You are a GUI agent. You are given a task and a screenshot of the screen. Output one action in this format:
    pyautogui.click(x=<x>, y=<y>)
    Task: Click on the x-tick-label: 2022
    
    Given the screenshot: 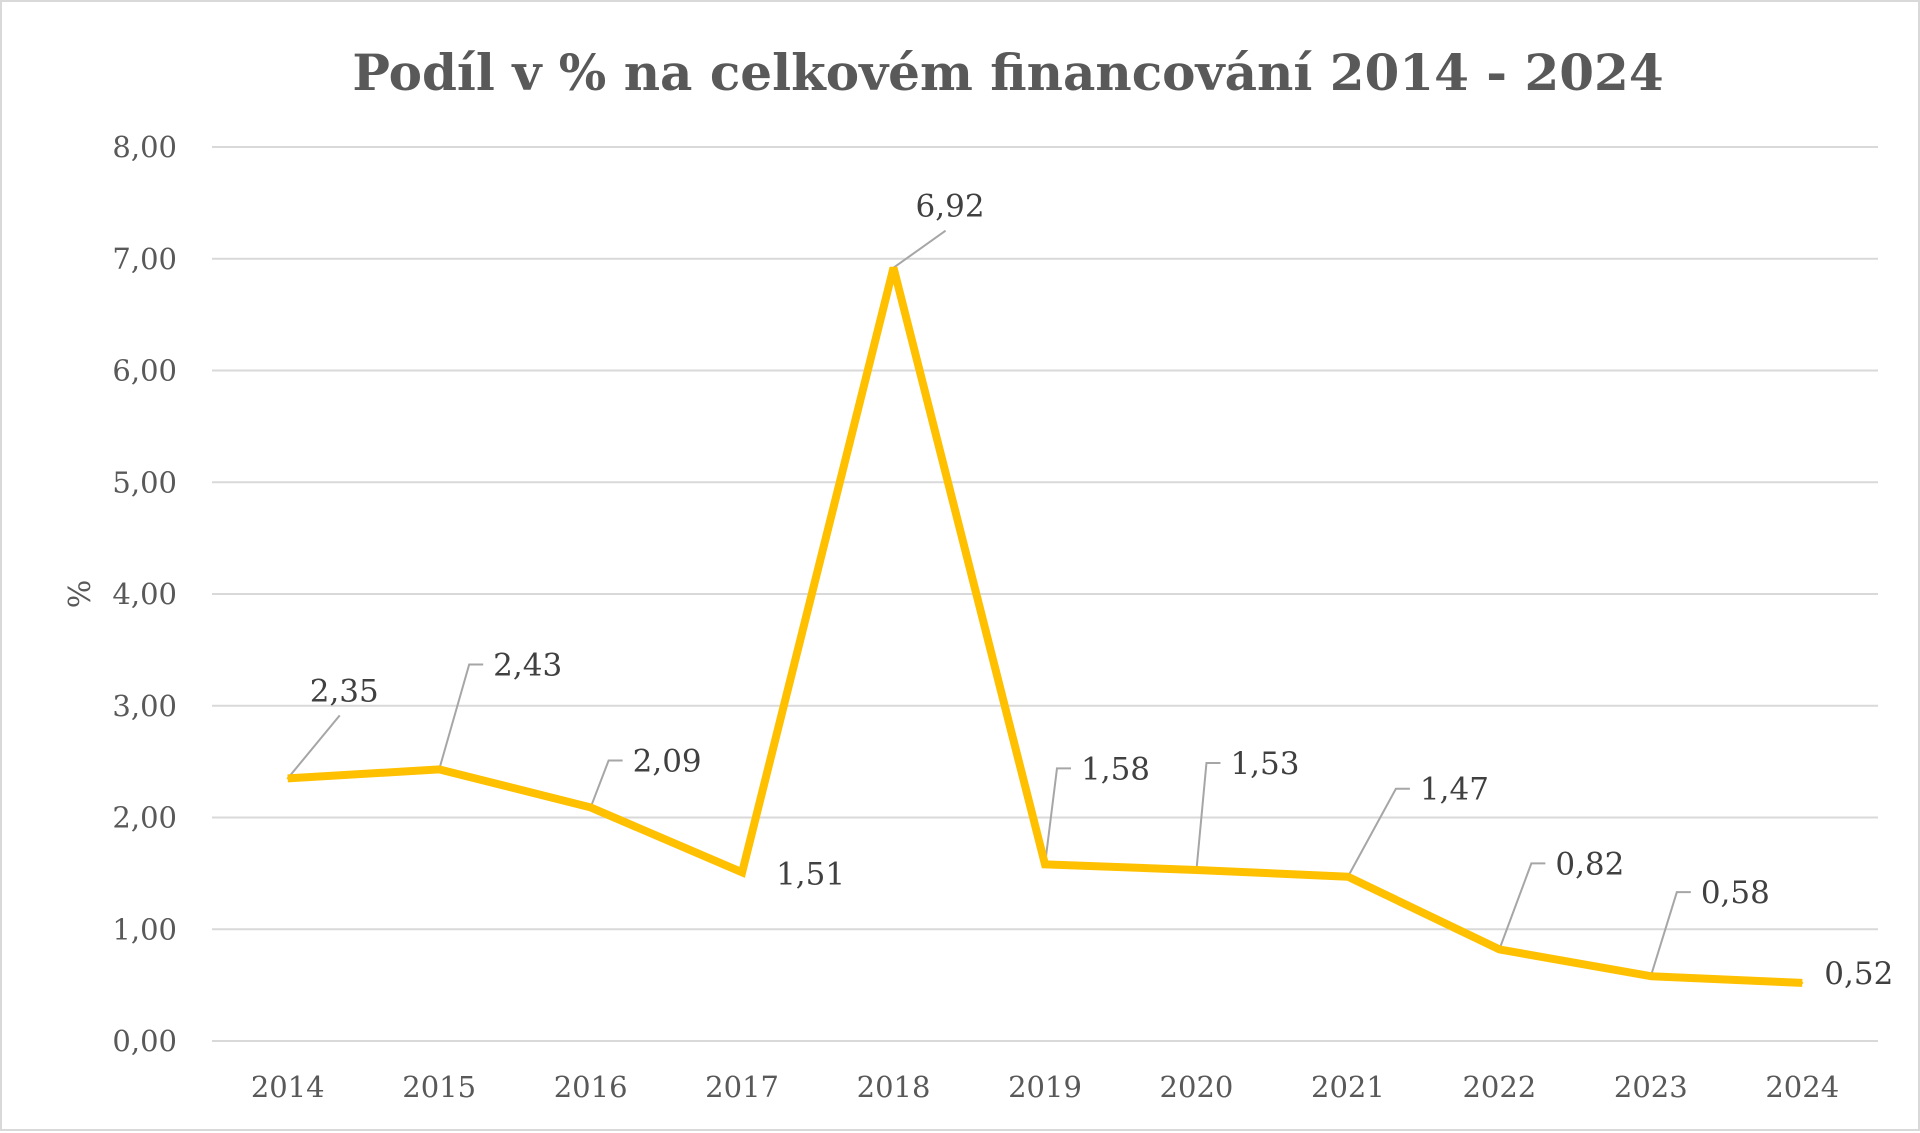 What is the action you would take?
    pyautogui.click(x=1499, y=1087)
    